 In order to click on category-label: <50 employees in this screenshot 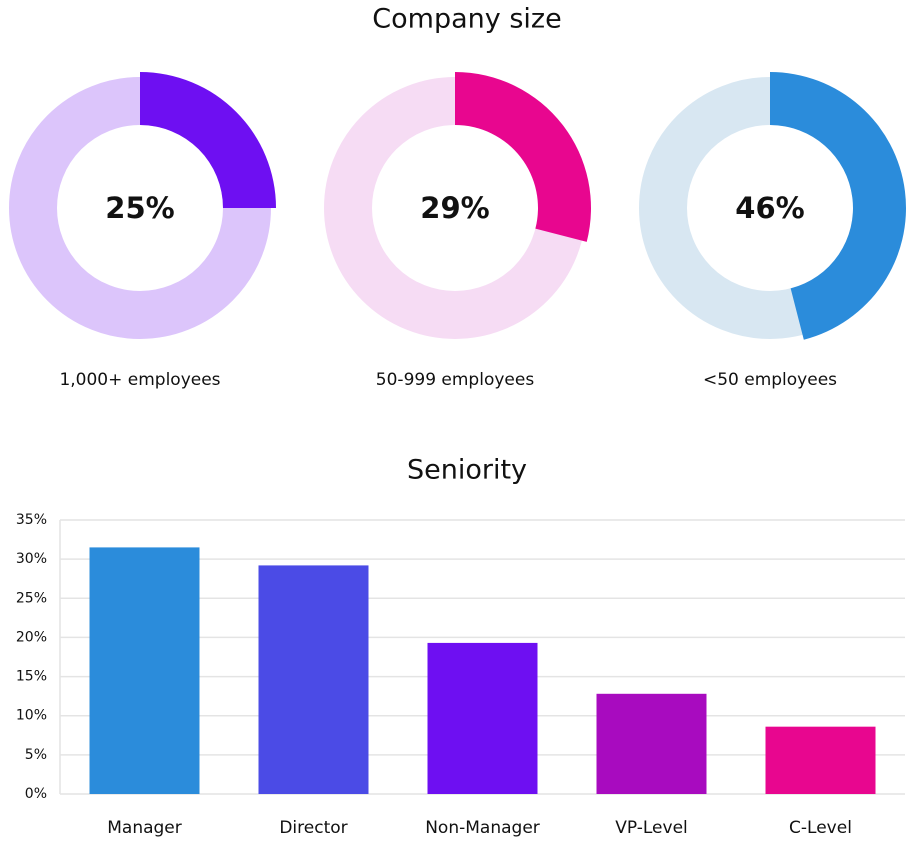, I will do `click(770, 380)`.